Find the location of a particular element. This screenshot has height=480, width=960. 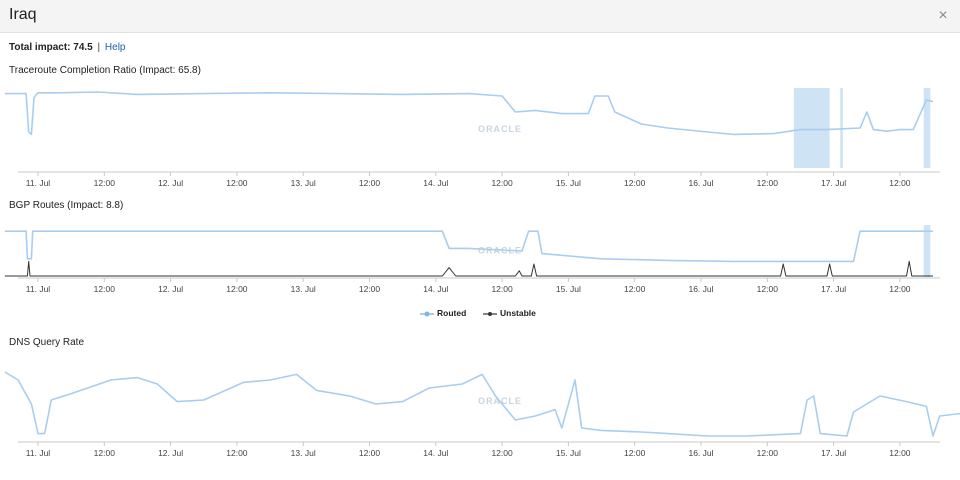

total-impact-label: Total impact: 74.5 is located at coordinates (51, 47).